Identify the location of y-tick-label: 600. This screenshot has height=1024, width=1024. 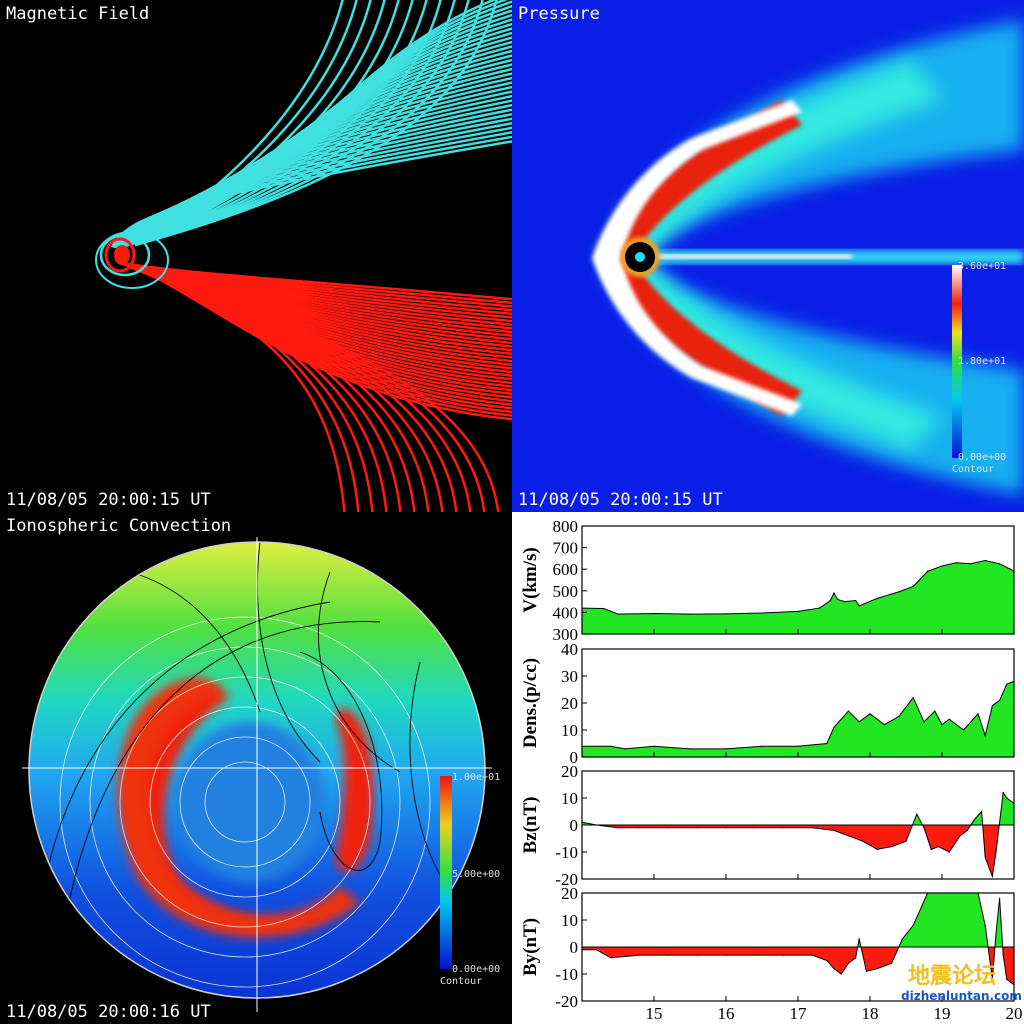
(566, 569).